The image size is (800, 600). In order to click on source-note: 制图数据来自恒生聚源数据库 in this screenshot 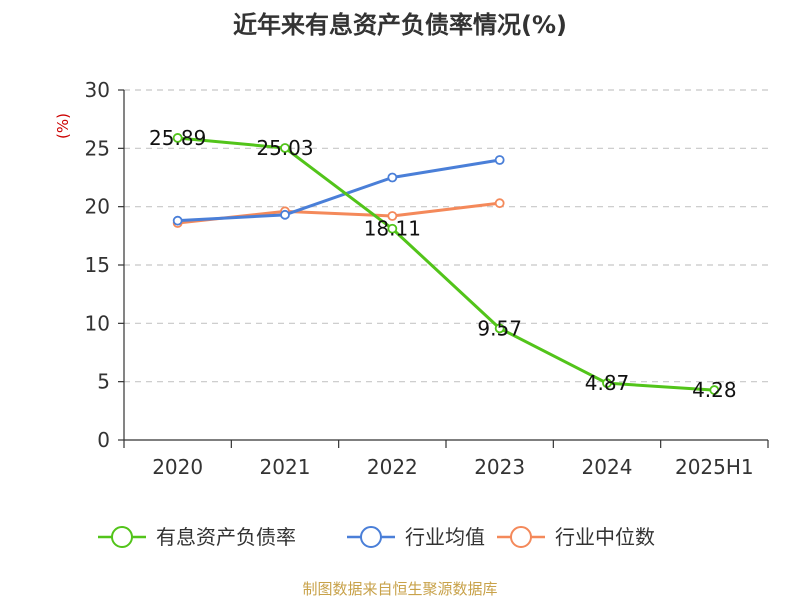, I will do `click(399, 589)`.